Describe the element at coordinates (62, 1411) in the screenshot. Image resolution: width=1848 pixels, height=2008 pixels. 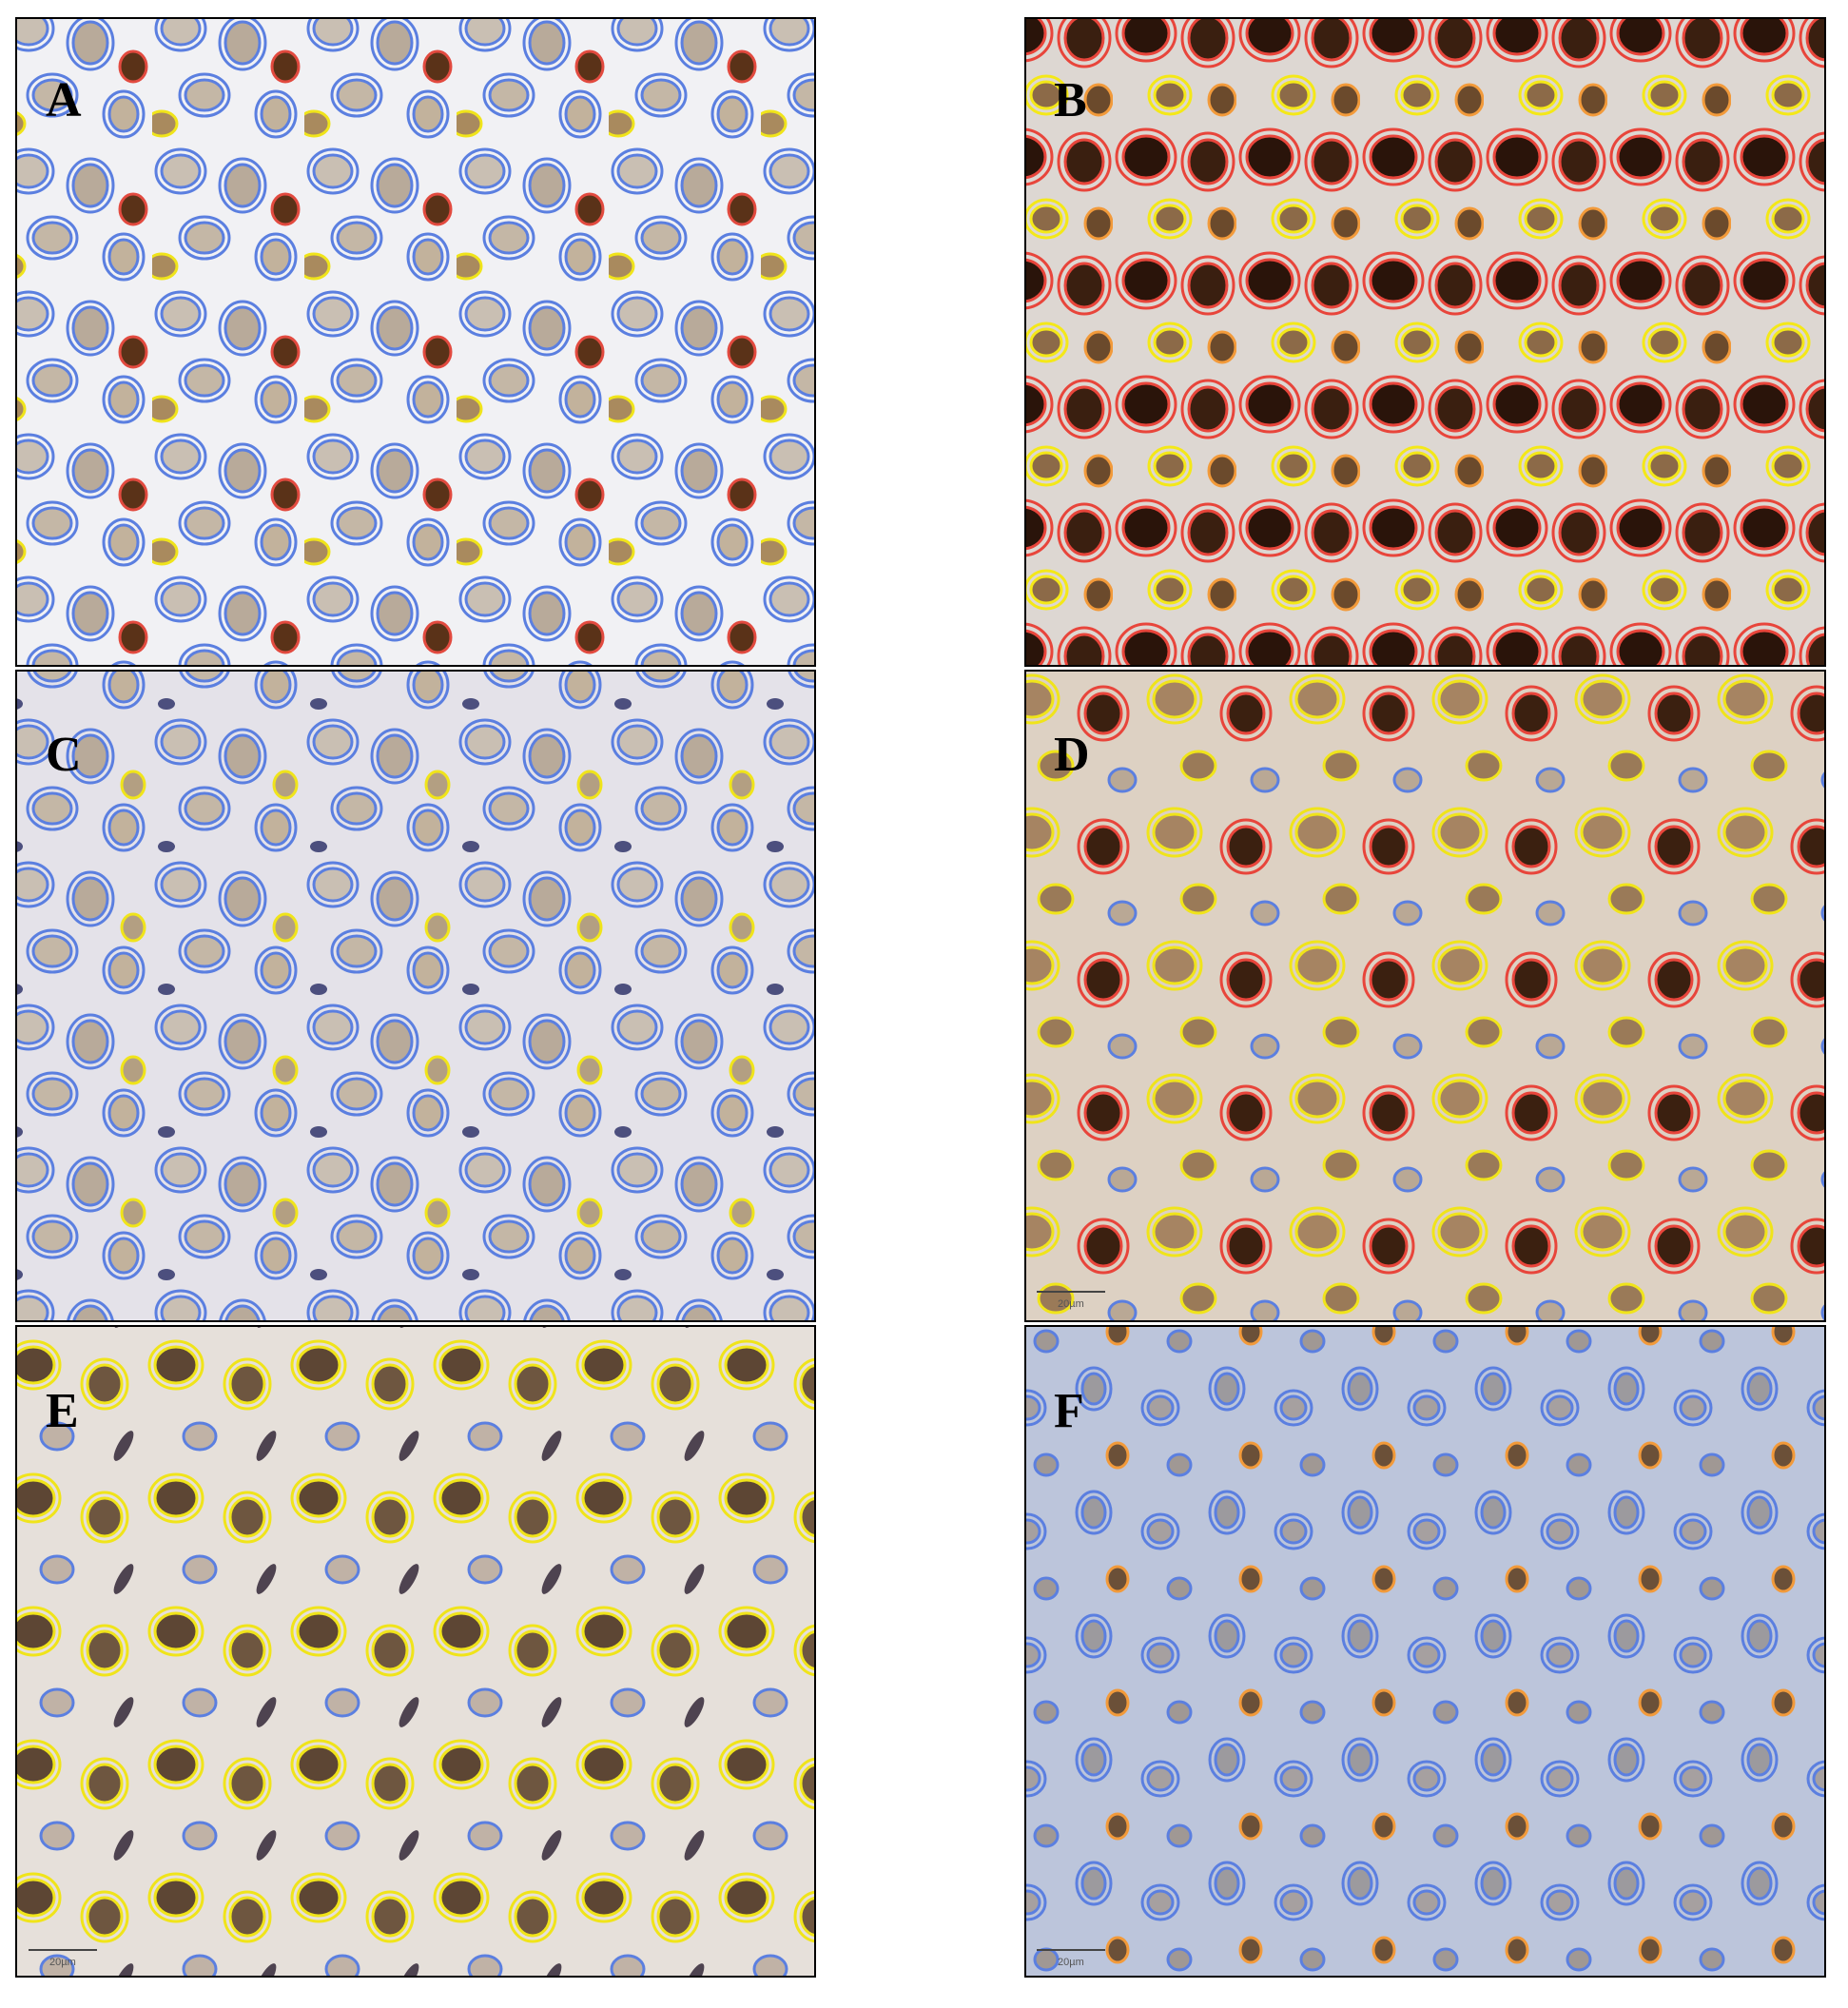
I see `panel-label: E` at that location.